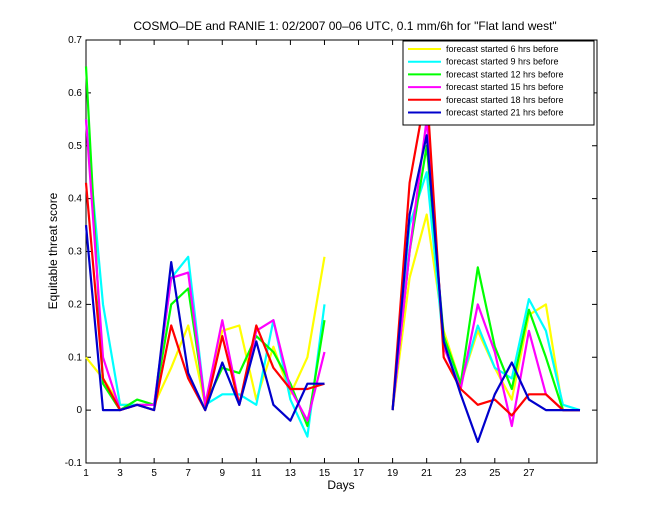 The width and height of the screenshot is (660, 520). What do you see at coordinates (502, 49) in the screenshot?
I see `legend-entry: forecast started 6 hrs before` at bounding box center [502, 49].